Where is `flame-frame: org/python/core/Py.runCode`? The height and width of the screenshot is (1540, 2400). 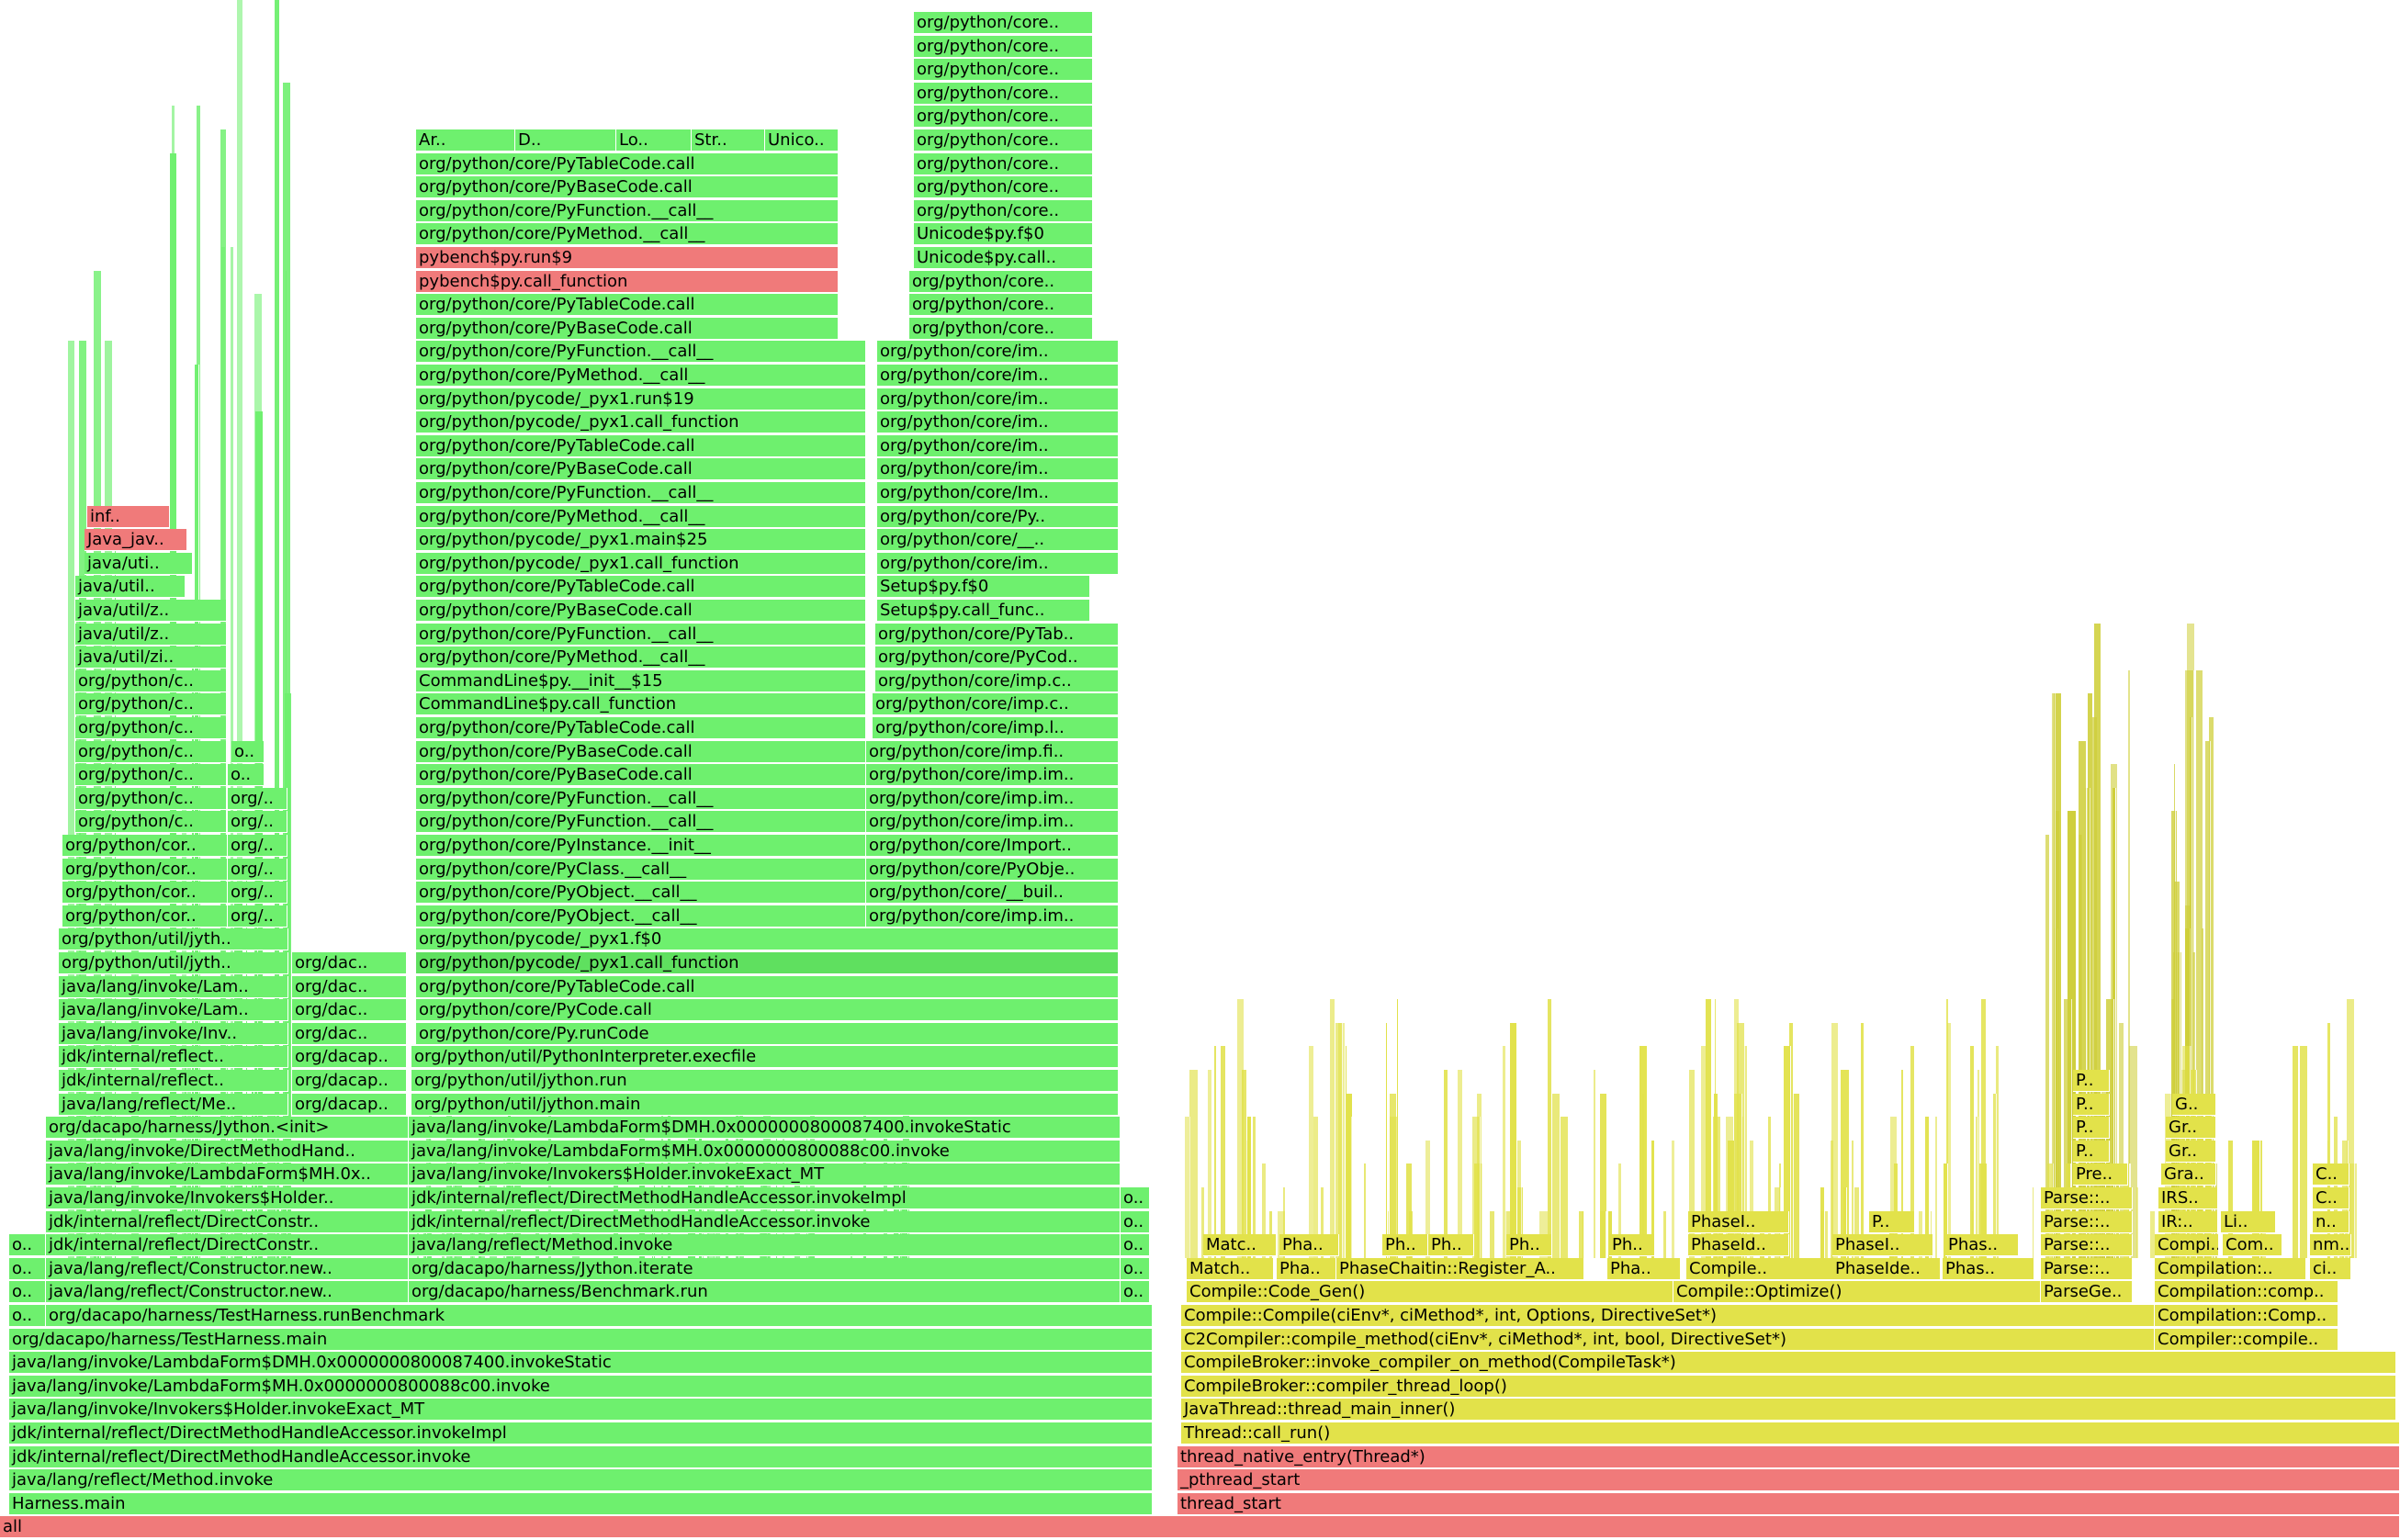 flame-frame: org/python/core/Py.runCode is located at coordinates (768, 1033).